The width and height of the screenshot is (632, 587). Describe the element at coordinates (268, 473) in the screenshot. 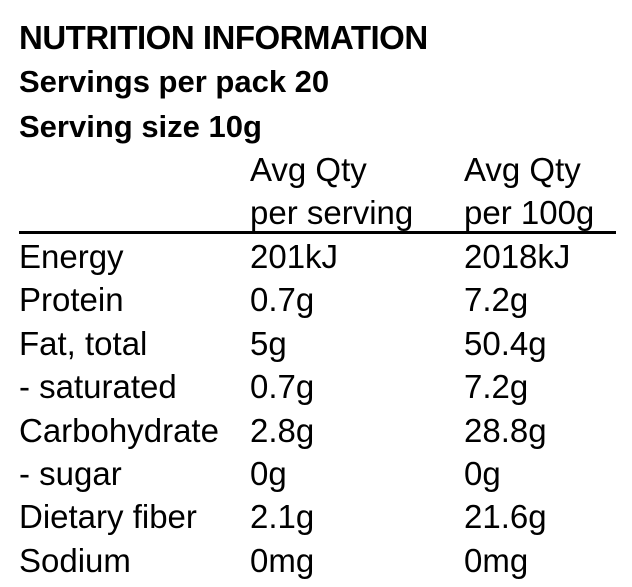

I see `per-serving-value: 0g` at that location.